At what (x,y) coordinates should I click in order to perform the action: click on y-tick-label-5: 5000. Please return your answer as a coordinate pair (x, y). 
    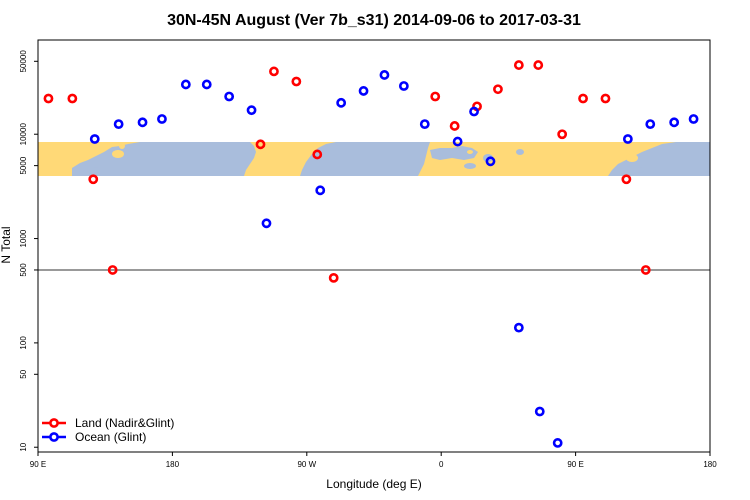
    Looking at the image, I should click on (23, 165).